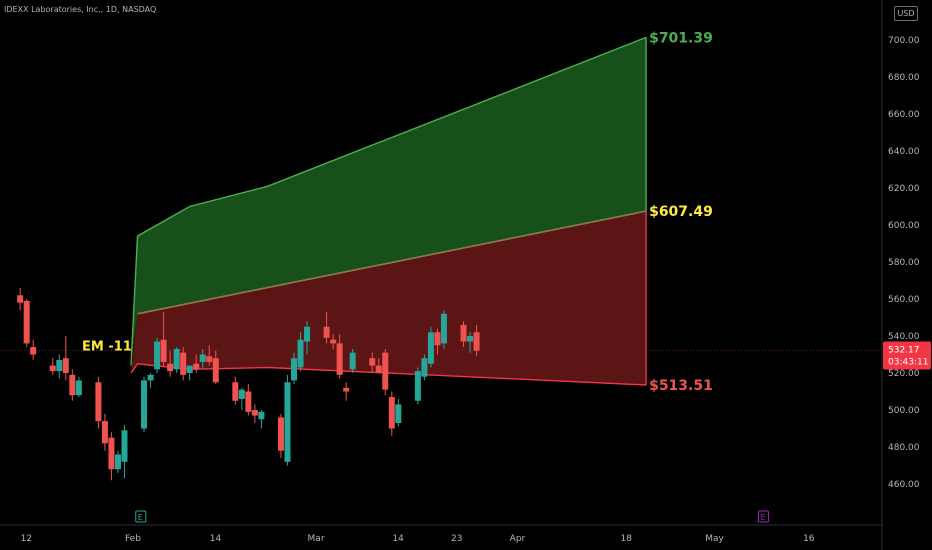 The image size is (932, 550). I want to click on event-letter: E, so click(762, 517).